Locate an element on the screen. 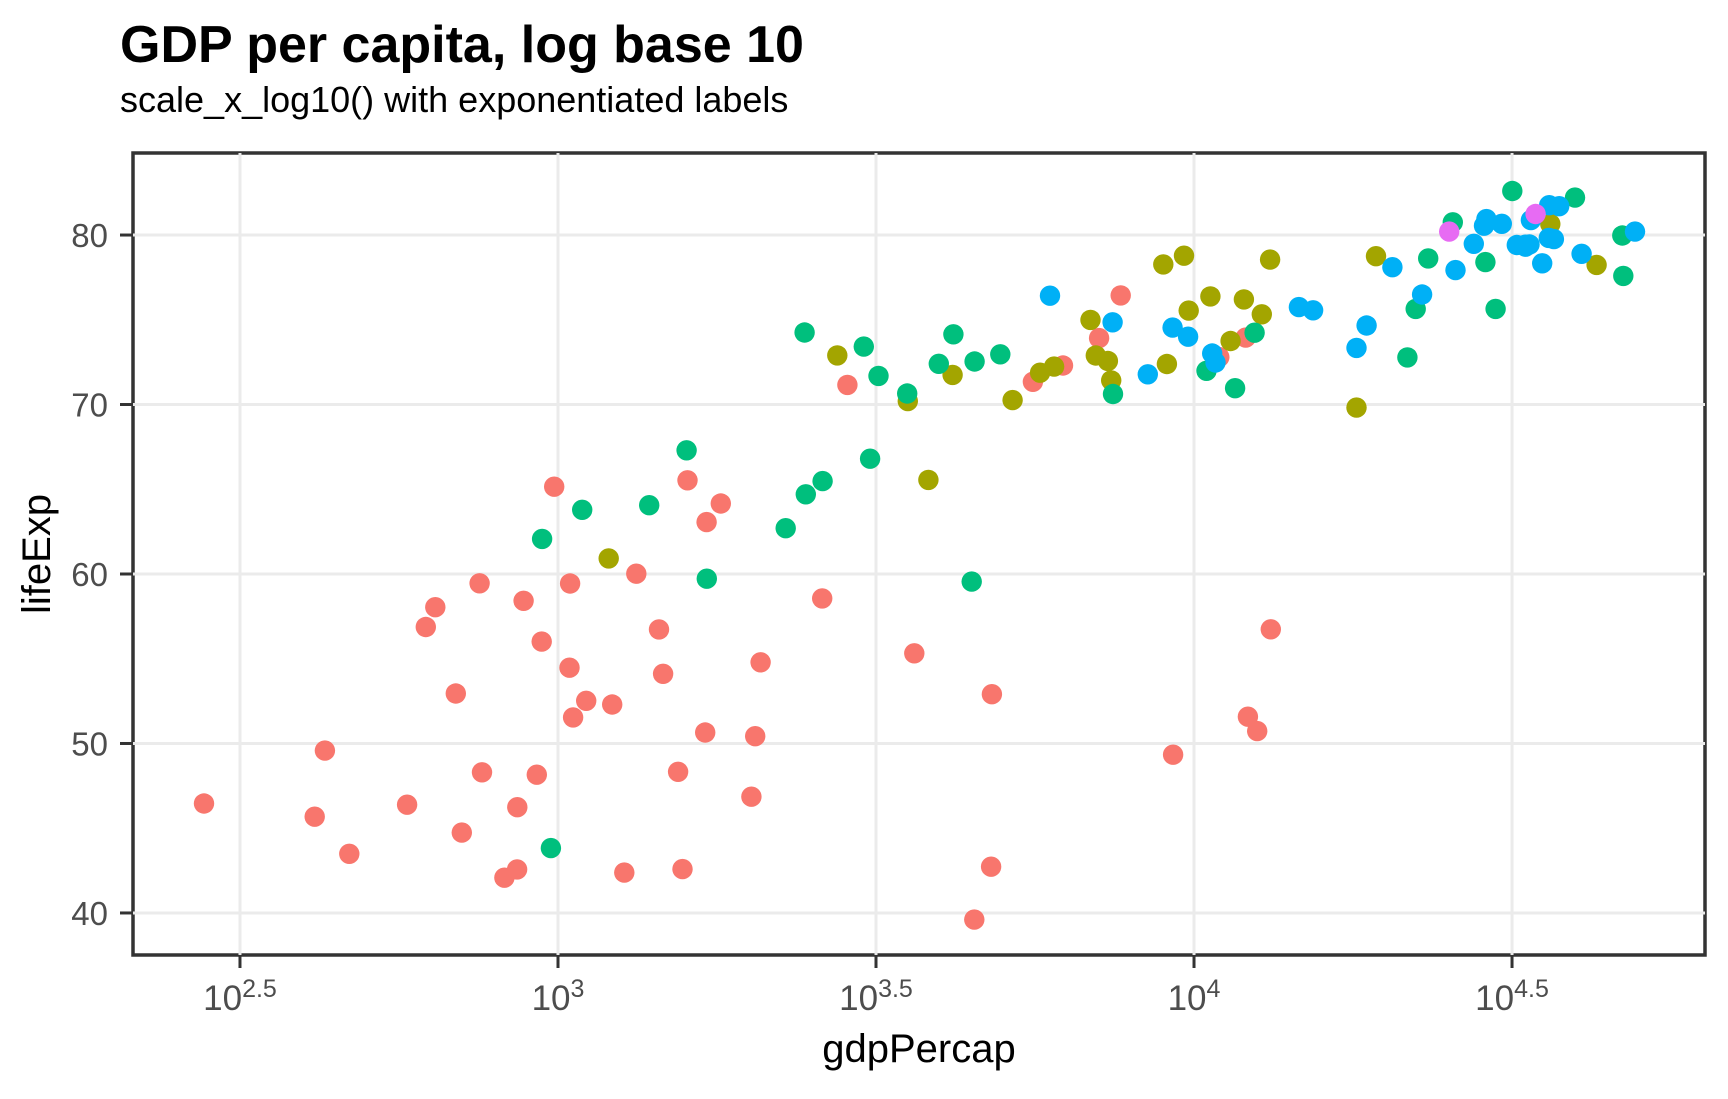  chart-title: GDP per capita, log base 10 is located at coordinates (462, 45).